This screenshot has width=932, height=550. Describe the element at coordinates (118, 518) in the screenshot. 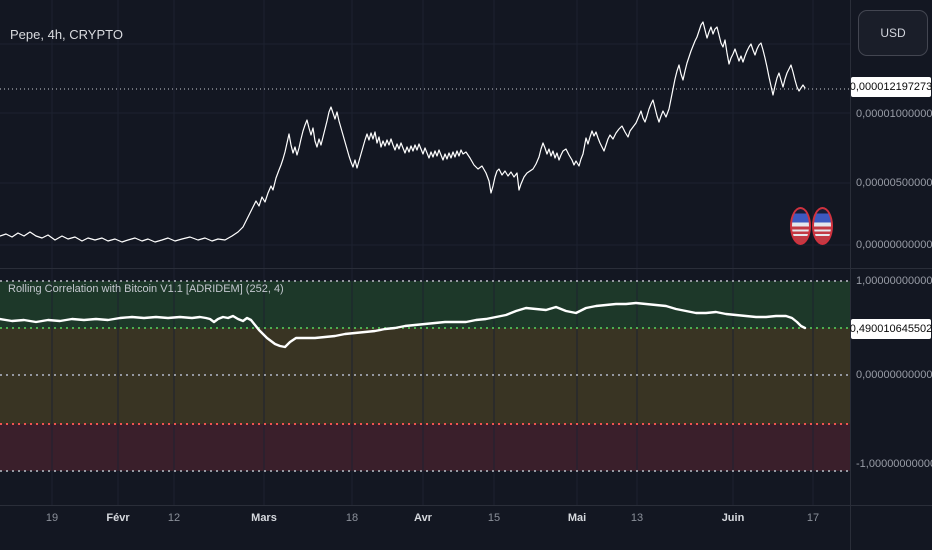

I see `x-axis-tick: Févr` at that location.